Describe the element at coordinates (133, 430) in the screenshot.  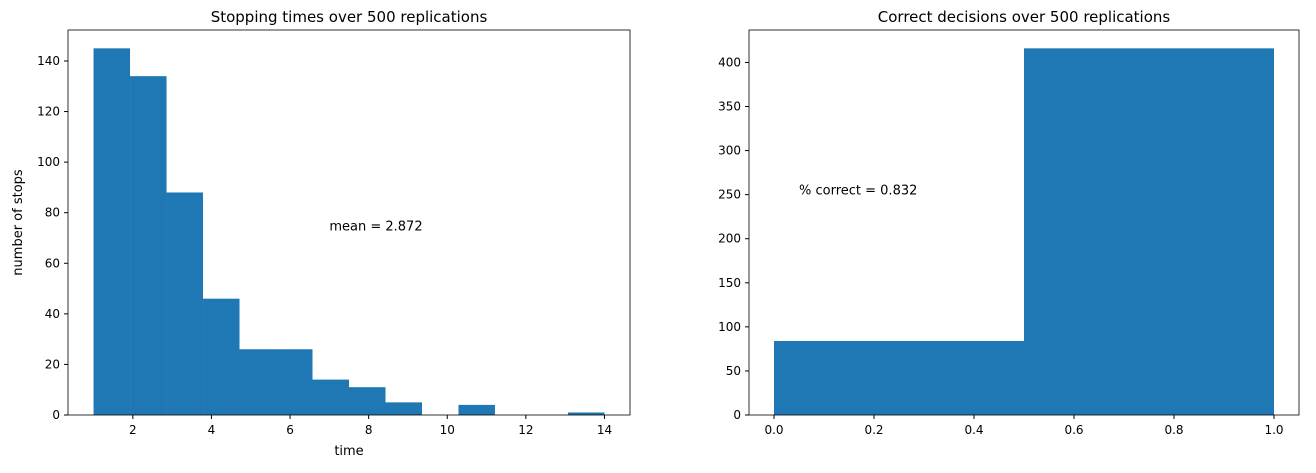
I see `x-tick-label: 2` at that location.